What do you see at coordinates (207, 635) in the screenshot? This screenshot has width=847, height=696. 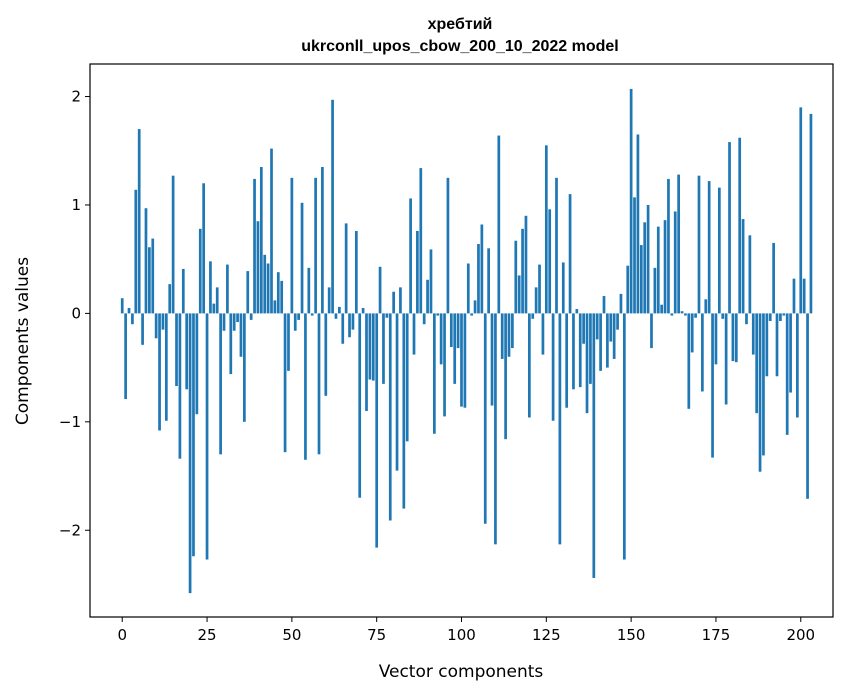 I see `x-tick-label: 25` at bounding box center [207, 635].